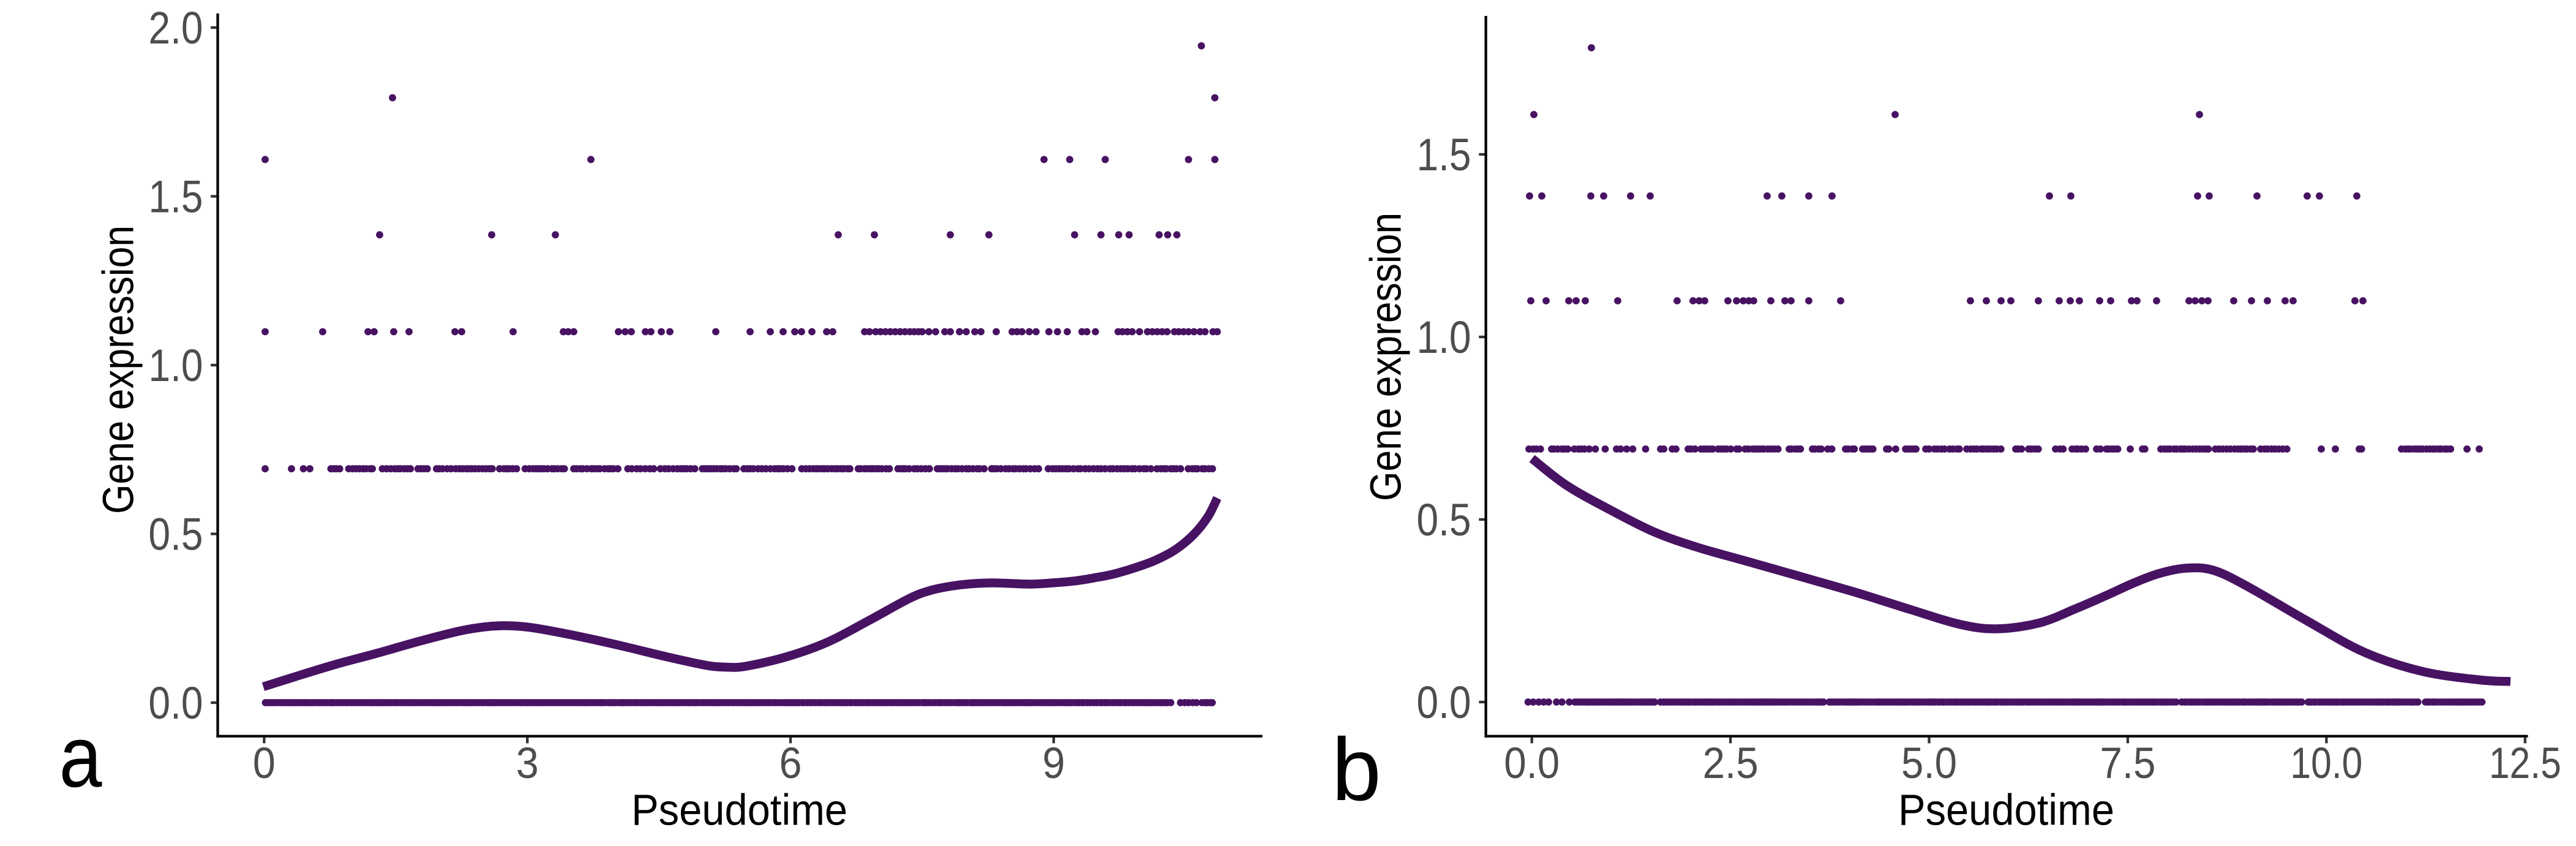 The width and height of the screenshot is (2576, 846). Describe the element at coordinates (2326, 763) in the screenshot. I see `svg-text: 10.0` at that location.